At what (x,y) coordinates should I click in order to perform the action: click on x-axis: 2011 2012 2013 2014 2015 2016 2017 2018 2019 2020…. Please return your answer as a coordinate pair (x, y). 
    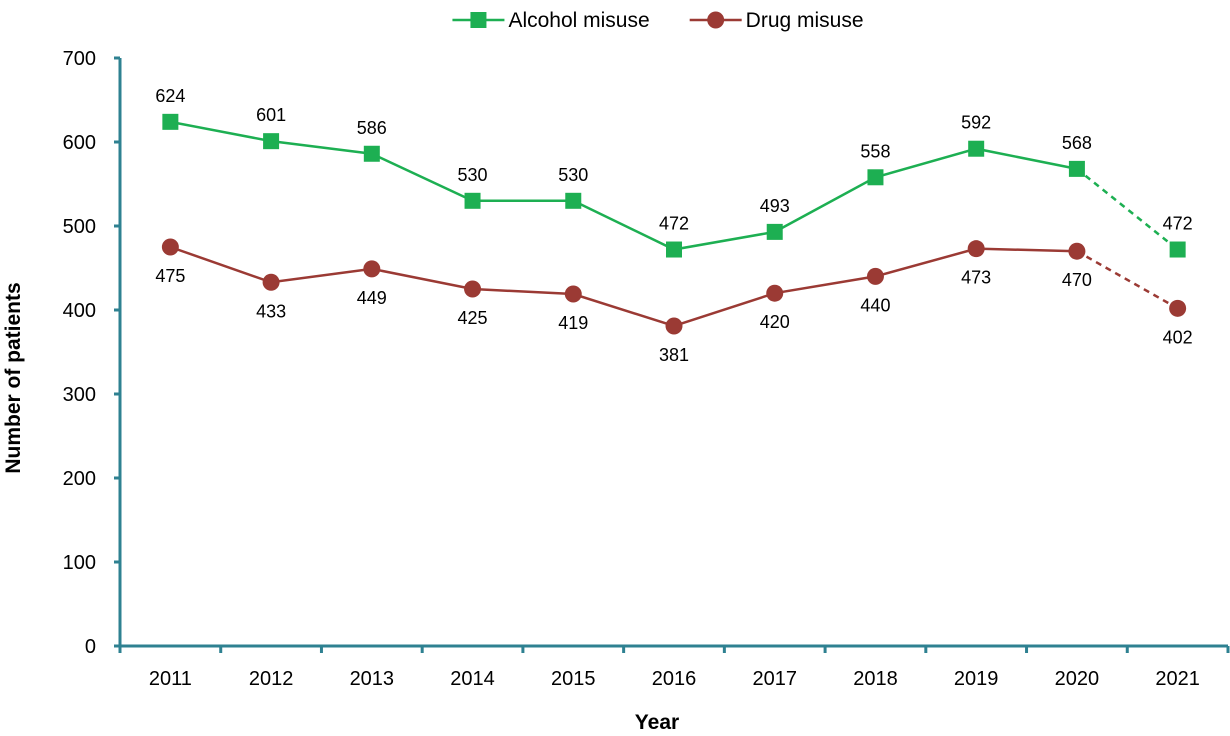
    Looking at the image, I should click on (674, 667).